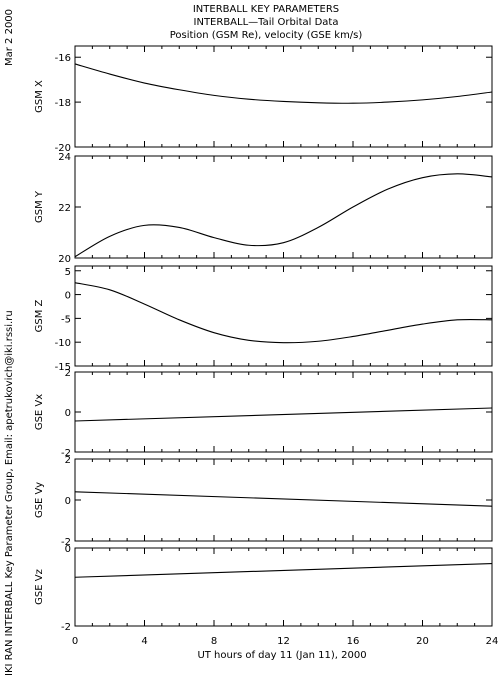 This screenshot has width=504, height=684. I want to click on panel-gse-vx: 2 0 -2 GSE Vx, so click(263, 413).